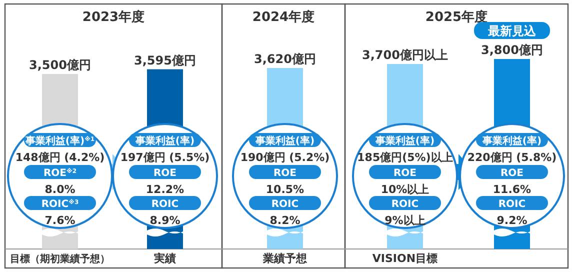 Image resolution: width=573 pixels, height=272 pixels. Describe the element at coordinates (113, 17) in the screenshot. I see `text: 2023年度` at that location.